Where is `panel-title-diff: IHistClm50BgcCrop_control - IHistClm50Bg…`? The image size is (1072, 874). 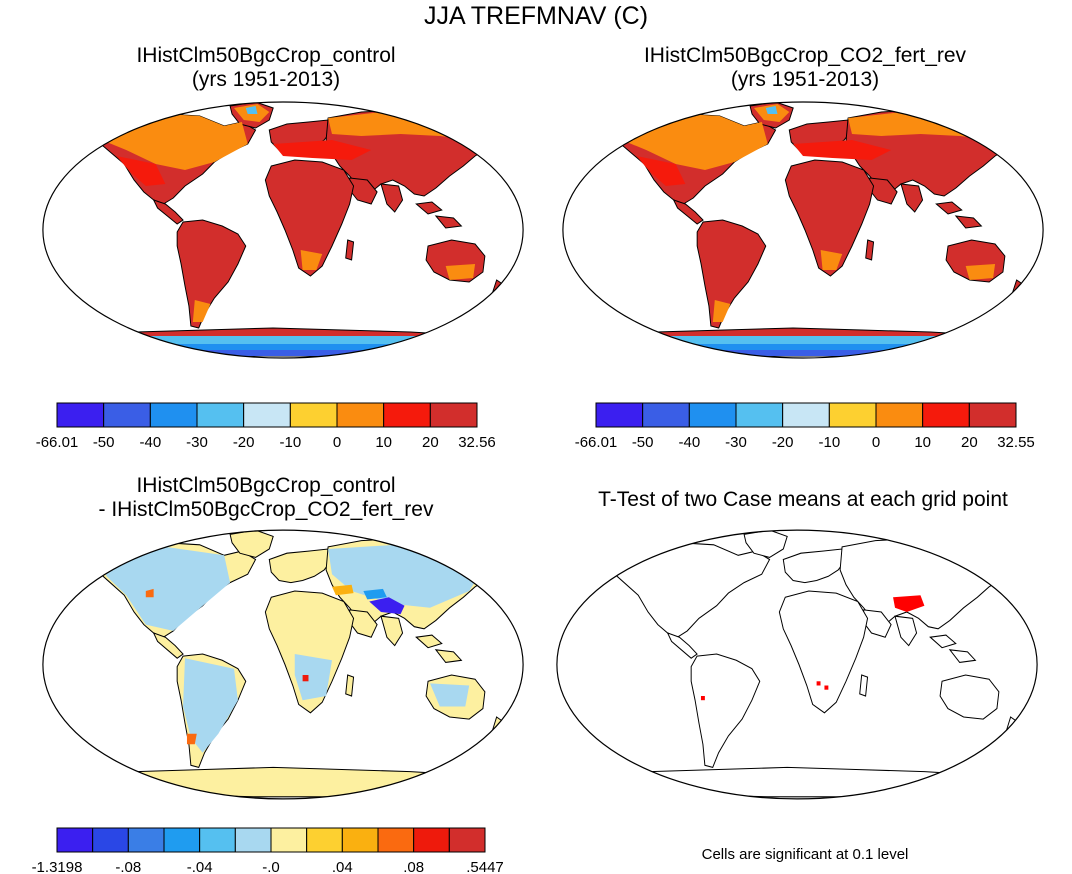
panel-title-diff: IHistClm50BgcCrop_control - IHistClm50Bg… is located at coordinates (266, 498).